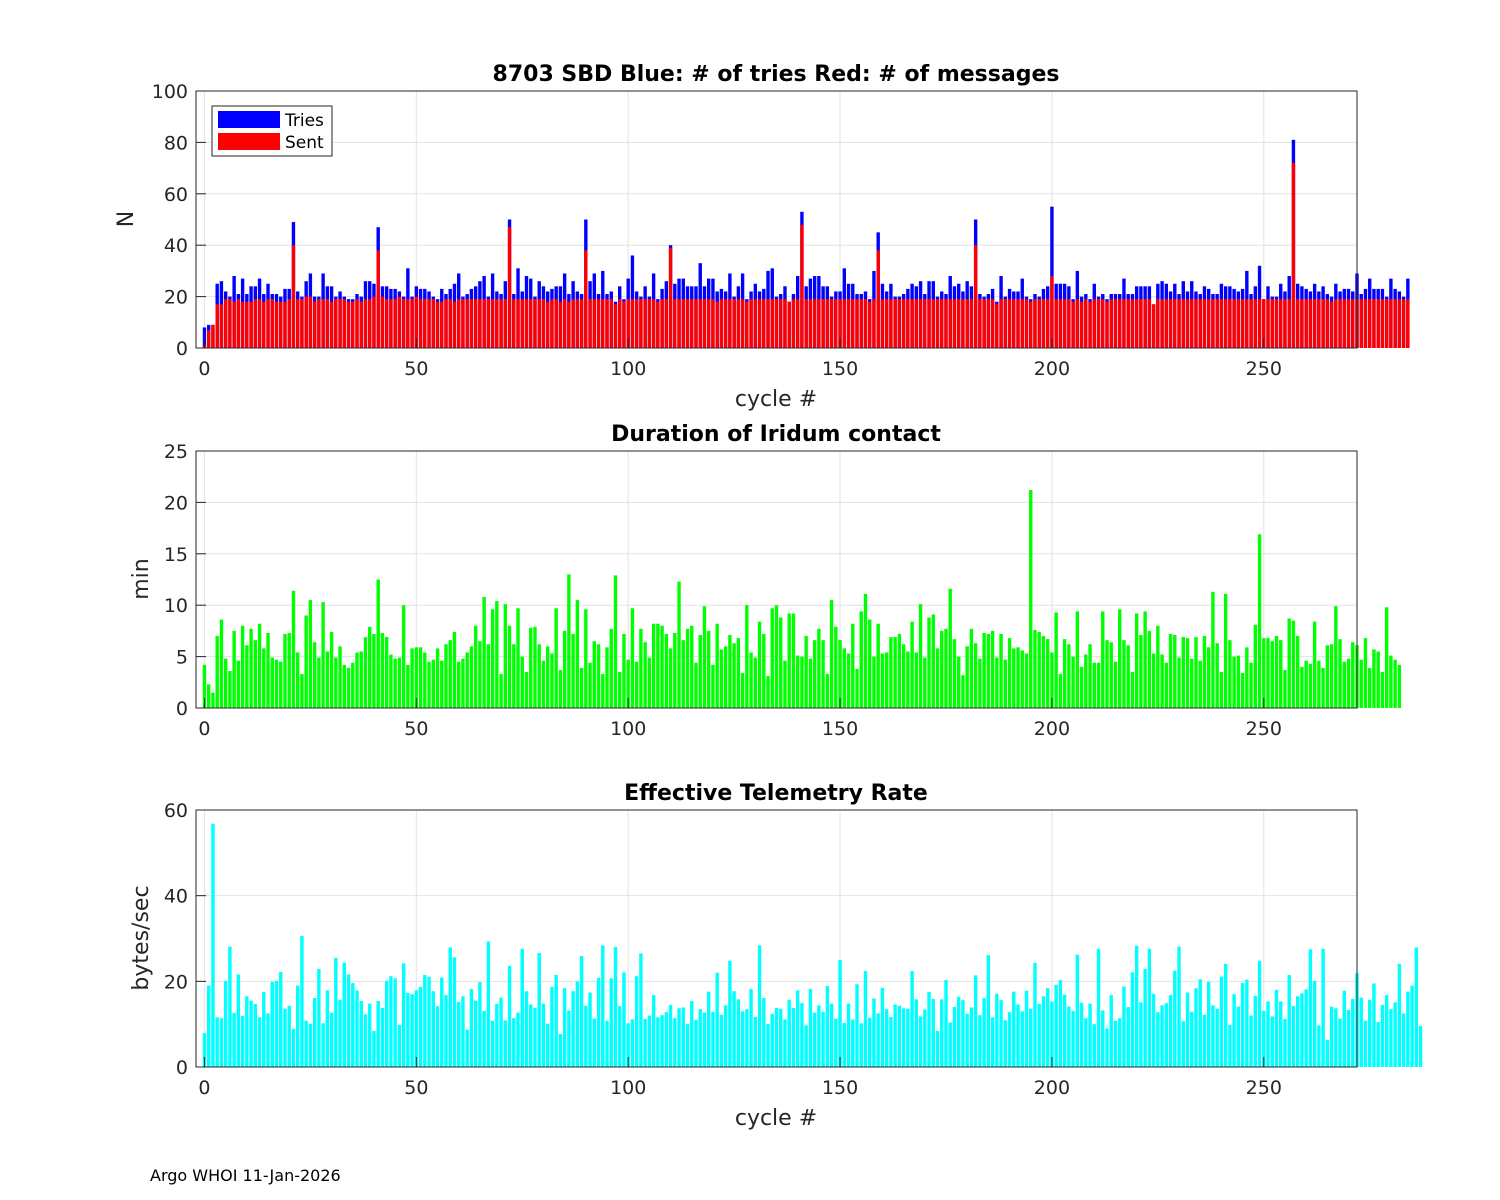 This screenshot has height=1200, width=1500. What do you see at coordinates (416, 369) in the screenshot?
I see `sbd-xtick-label-50: 50` at bounding box center [416, 369].